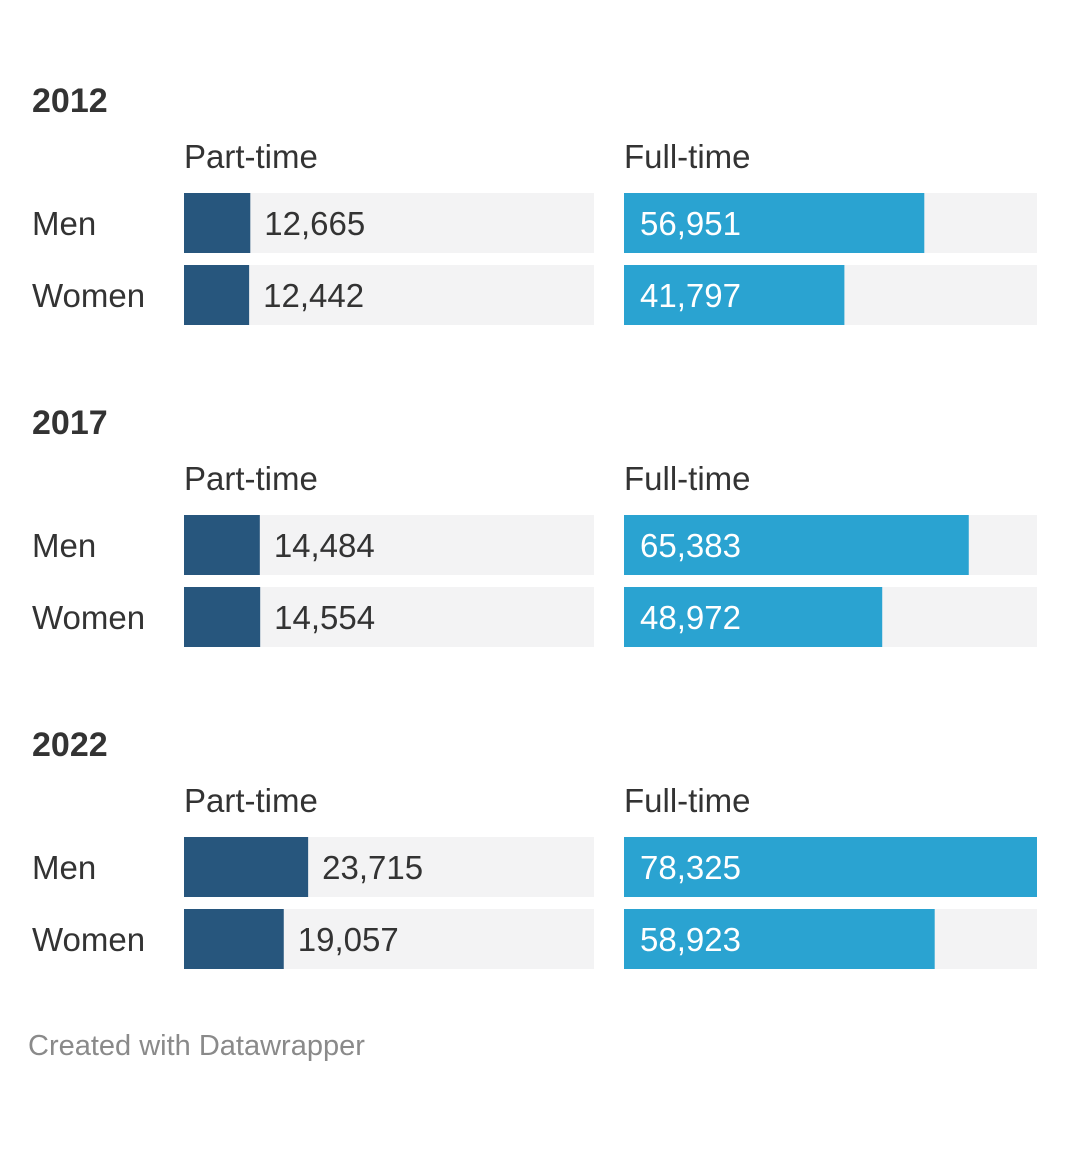  Describe the element at coordinates (830, 867) in the screenshot. I see `bar-full-time-men-2022` at that location.